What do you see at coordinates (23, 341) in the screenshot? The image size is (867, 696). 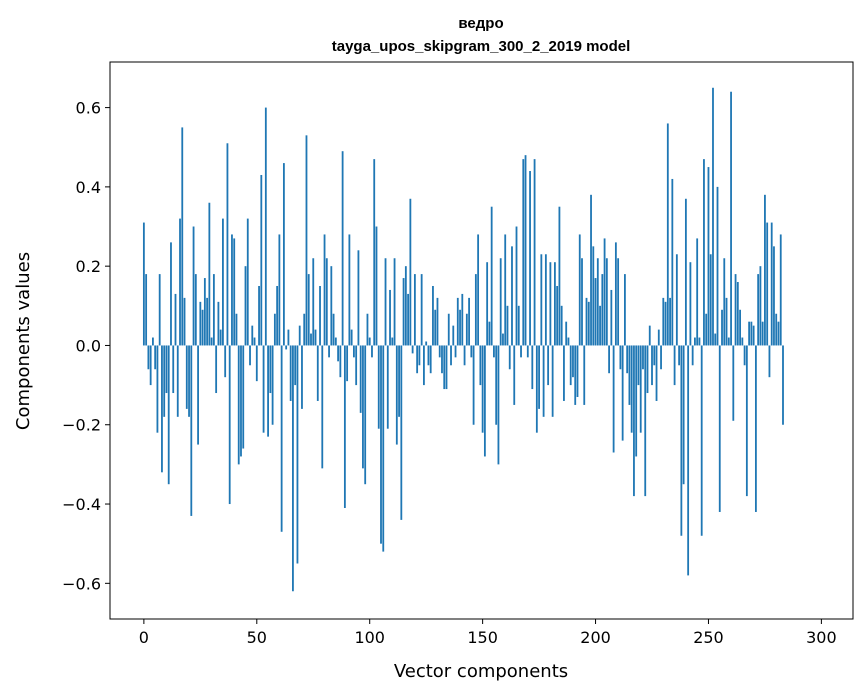 I see `y-axis-label: Components values` at bounding box center [23, 341].